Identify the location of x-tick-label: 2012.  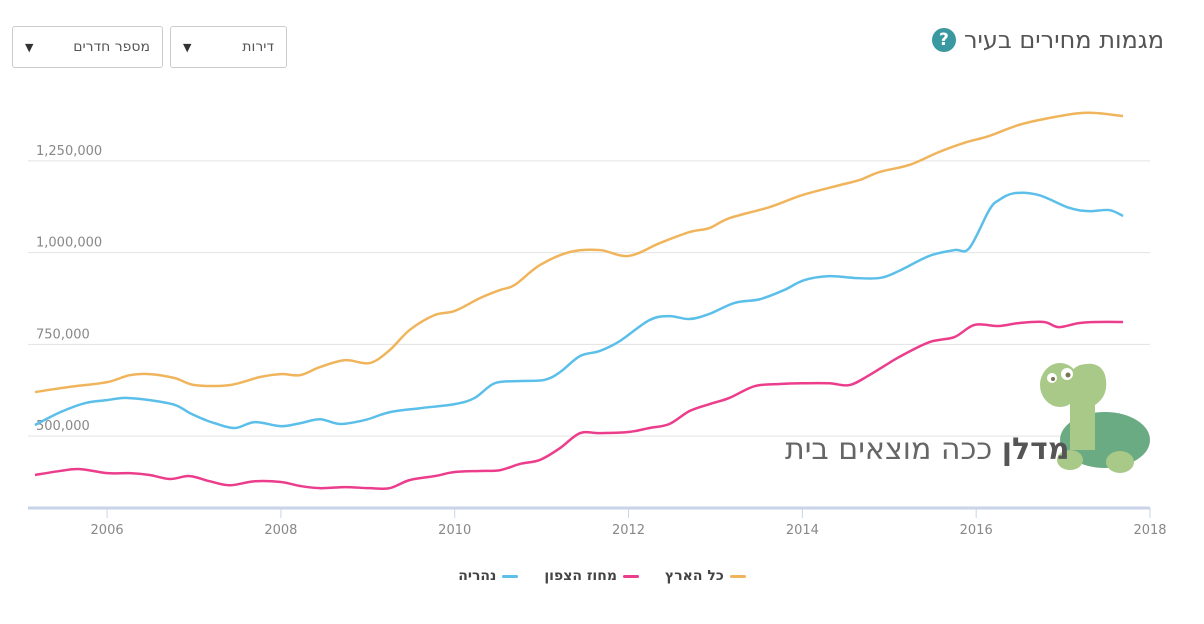
(628, 530).